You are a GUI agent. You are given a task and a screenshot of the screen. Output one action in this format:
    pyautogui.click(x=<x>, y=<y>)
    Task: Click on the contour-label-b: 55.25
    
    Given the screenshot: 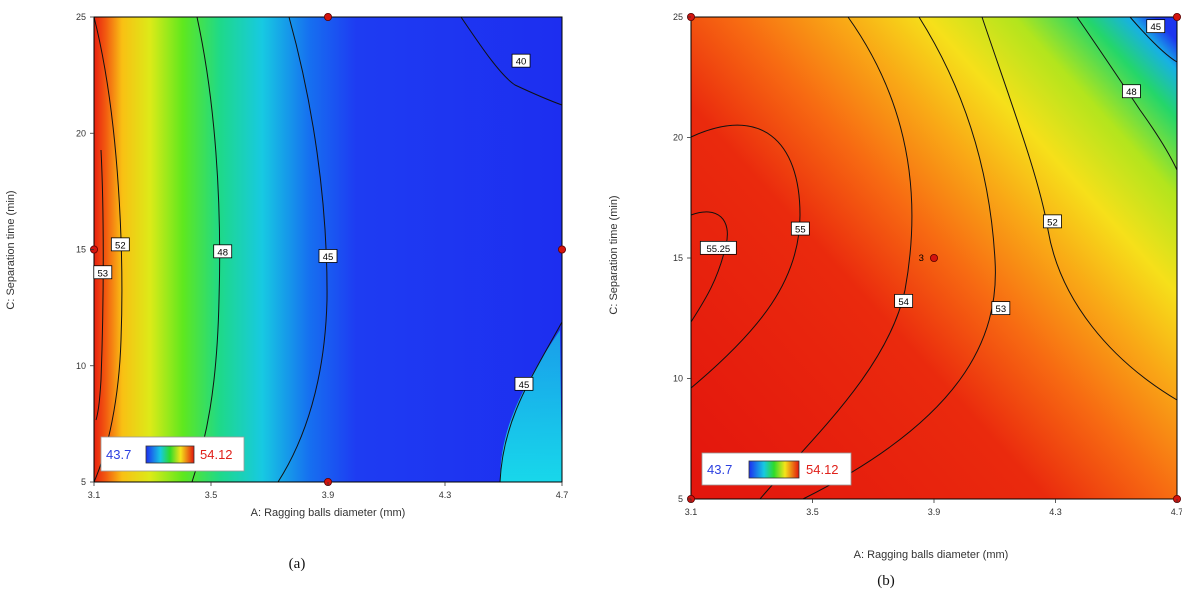 What is the action you would take?
    pyautogui.click(x=718, y=249)
    